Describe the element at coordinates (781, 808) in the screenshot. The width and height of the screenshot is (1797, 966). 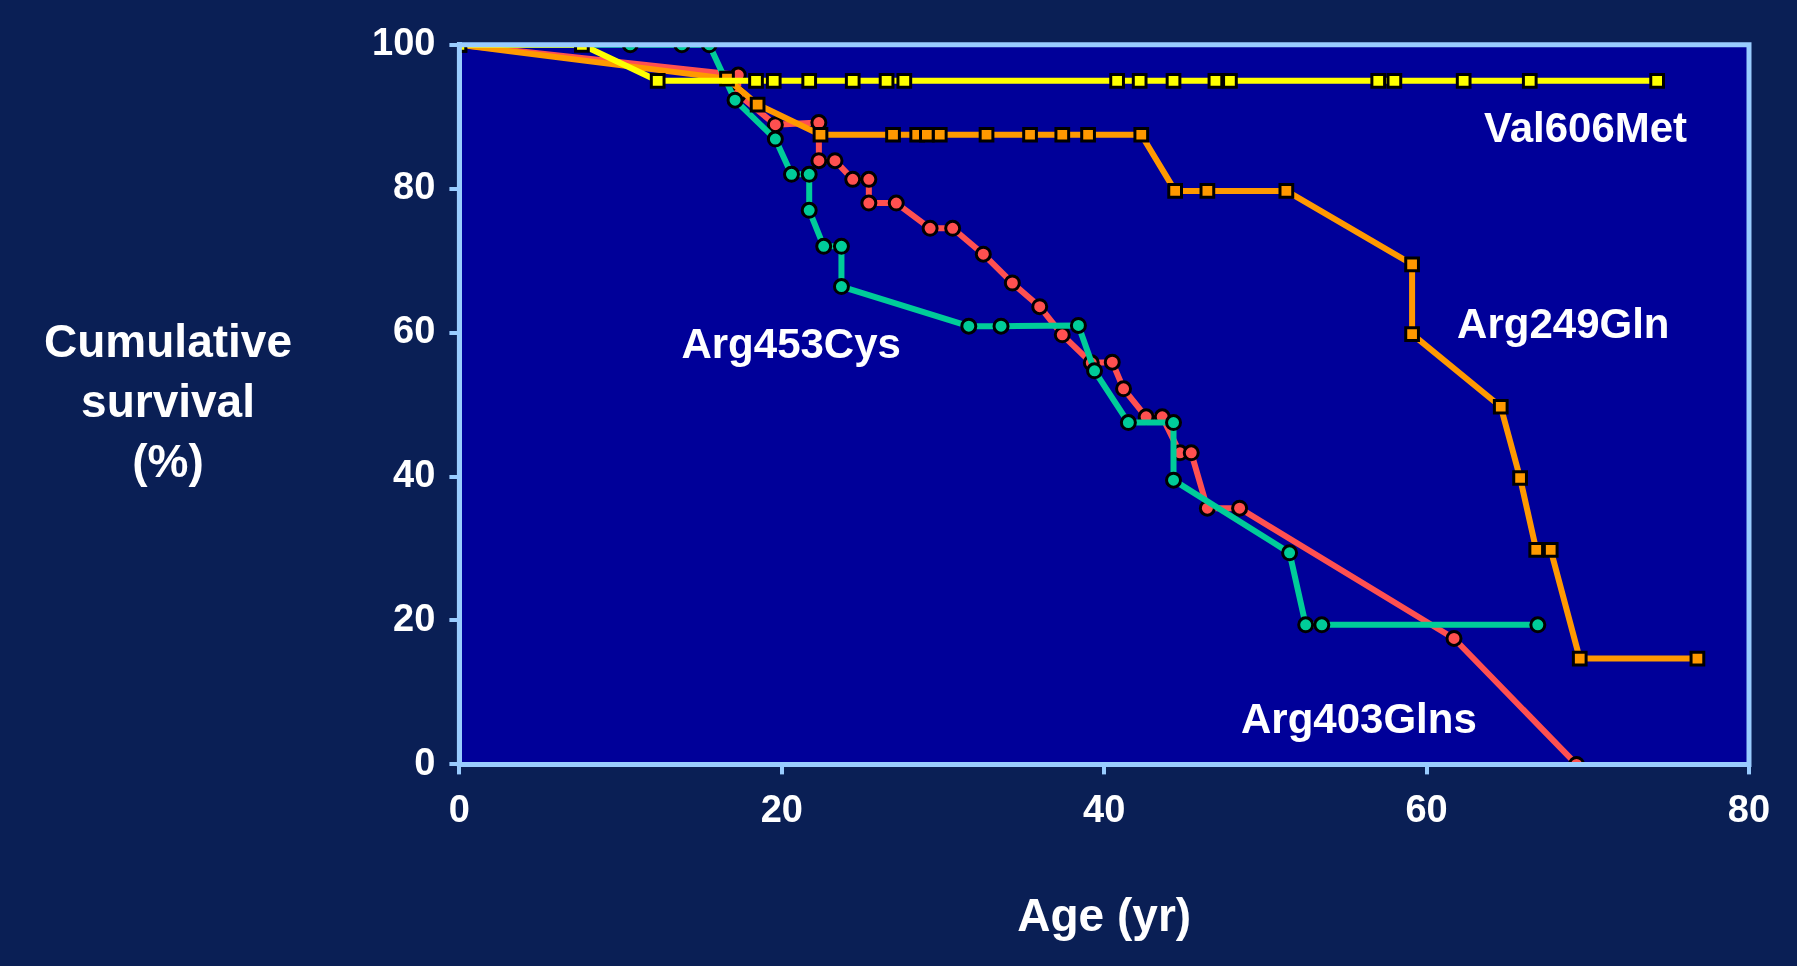
I see `x-tick-label: 20` at that location.